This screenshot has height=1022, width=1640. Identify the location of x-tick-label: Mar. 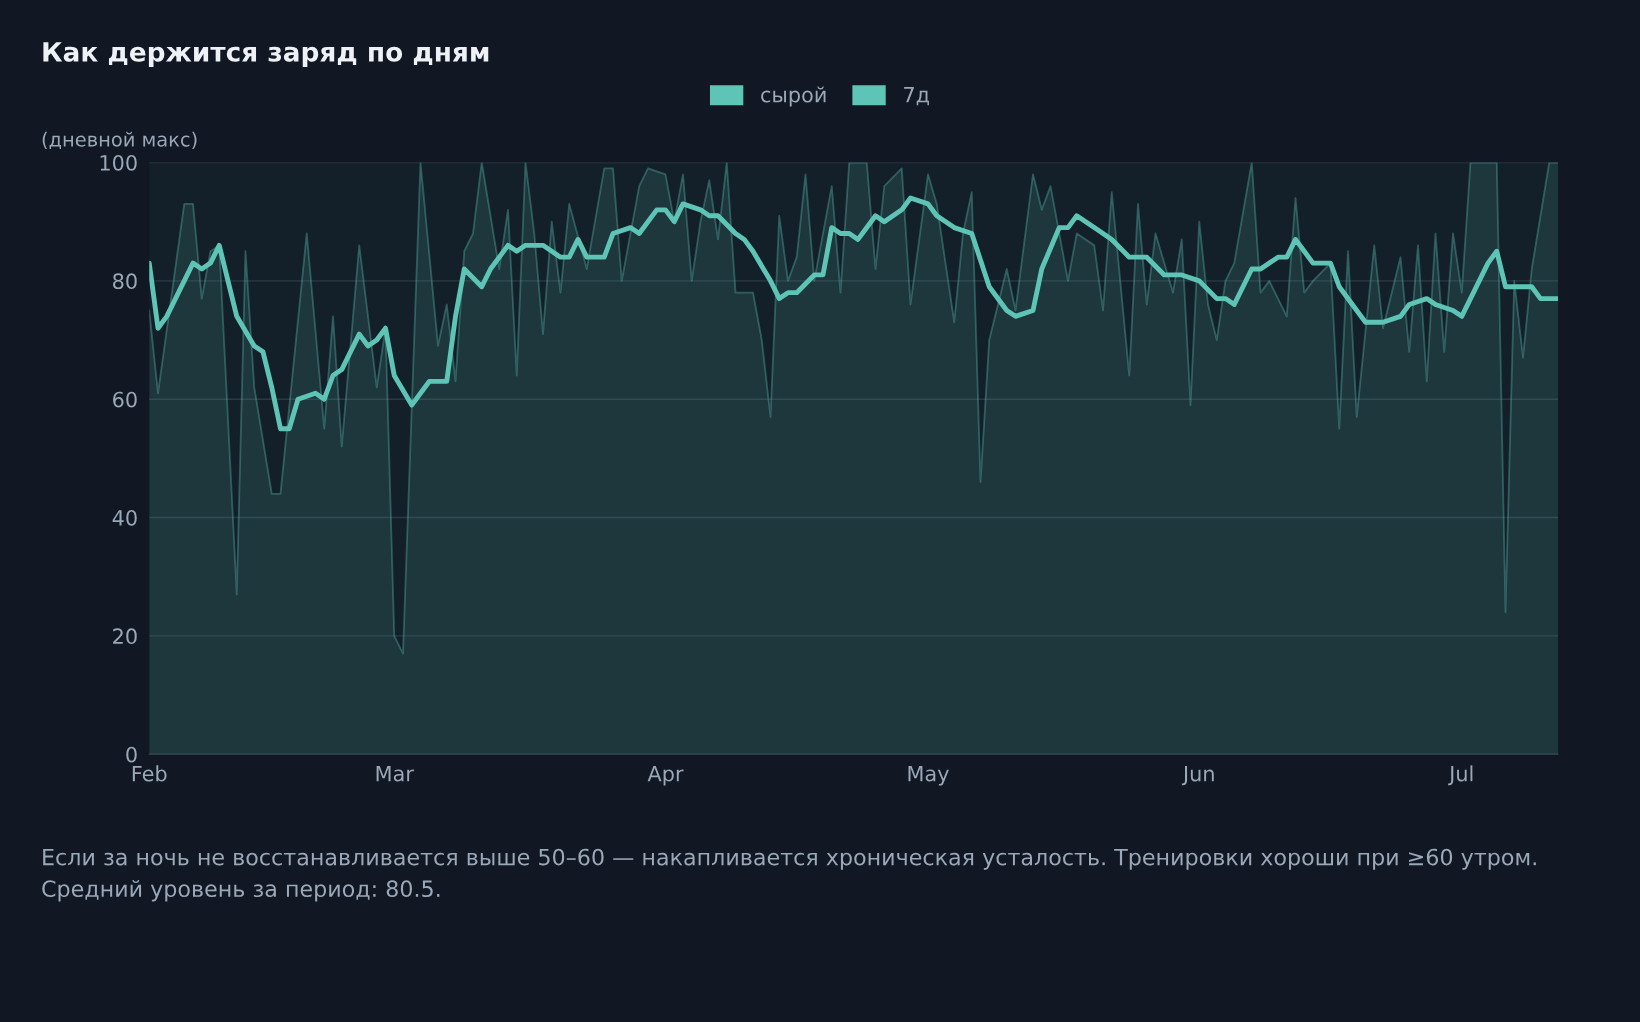
(395, 773).